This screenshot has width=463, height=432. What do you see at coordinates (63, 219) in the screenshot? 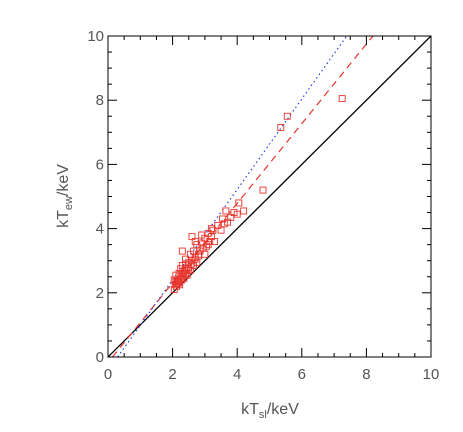
I see `y-axis-label-main: kT` at bounding box center [63, 219].